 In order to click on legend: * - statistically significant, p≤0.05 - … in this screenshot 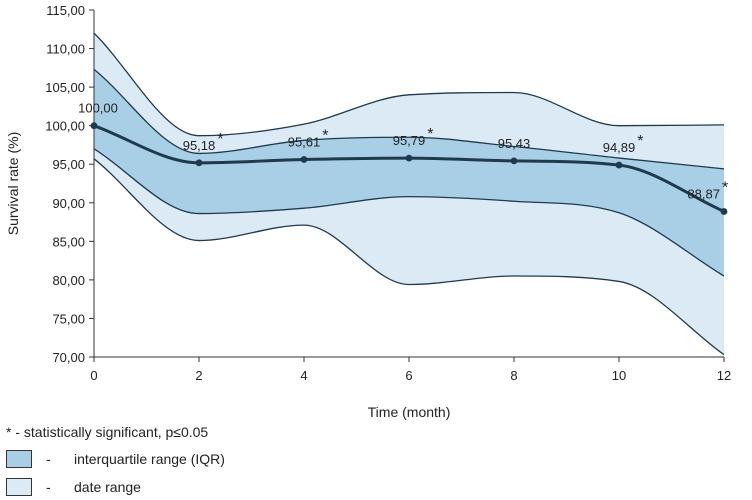, I will do `click(115, 460)`.